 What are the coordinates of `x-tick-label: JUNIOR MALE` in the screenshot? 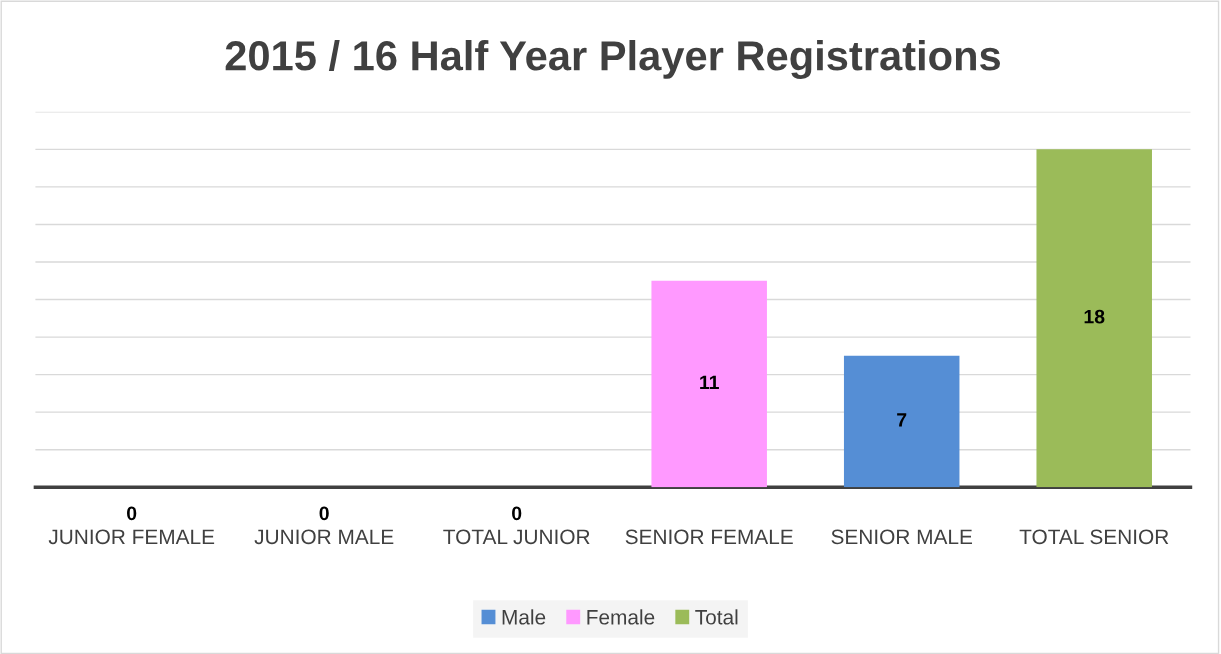 It's located at (324, 537).